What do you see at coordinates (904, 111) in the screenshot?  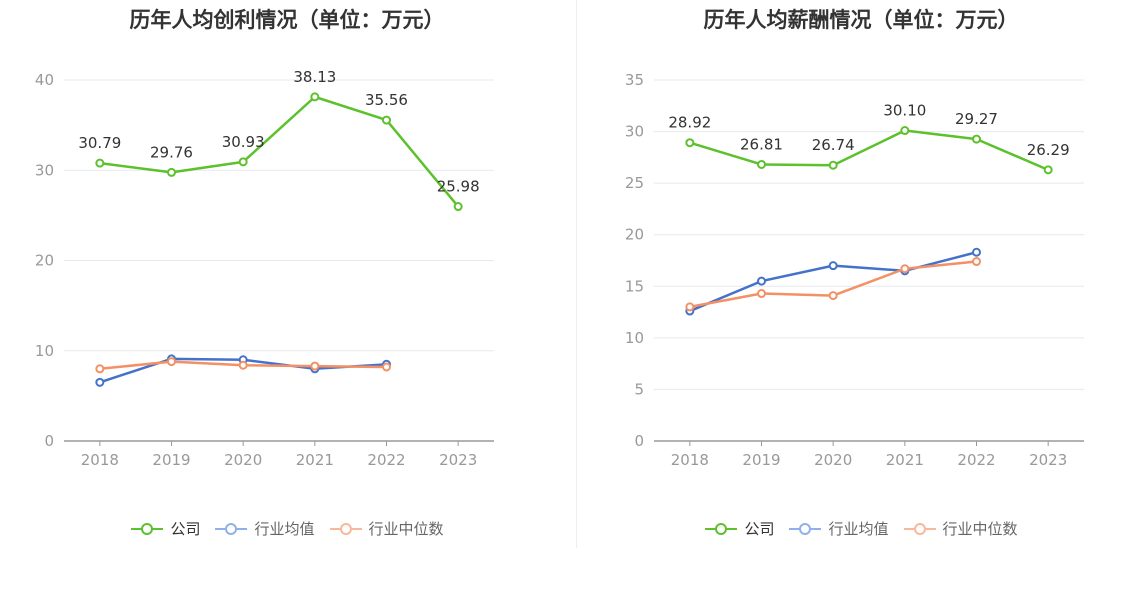 I see `data-label: 30.10` at bounding box center [904, 111].